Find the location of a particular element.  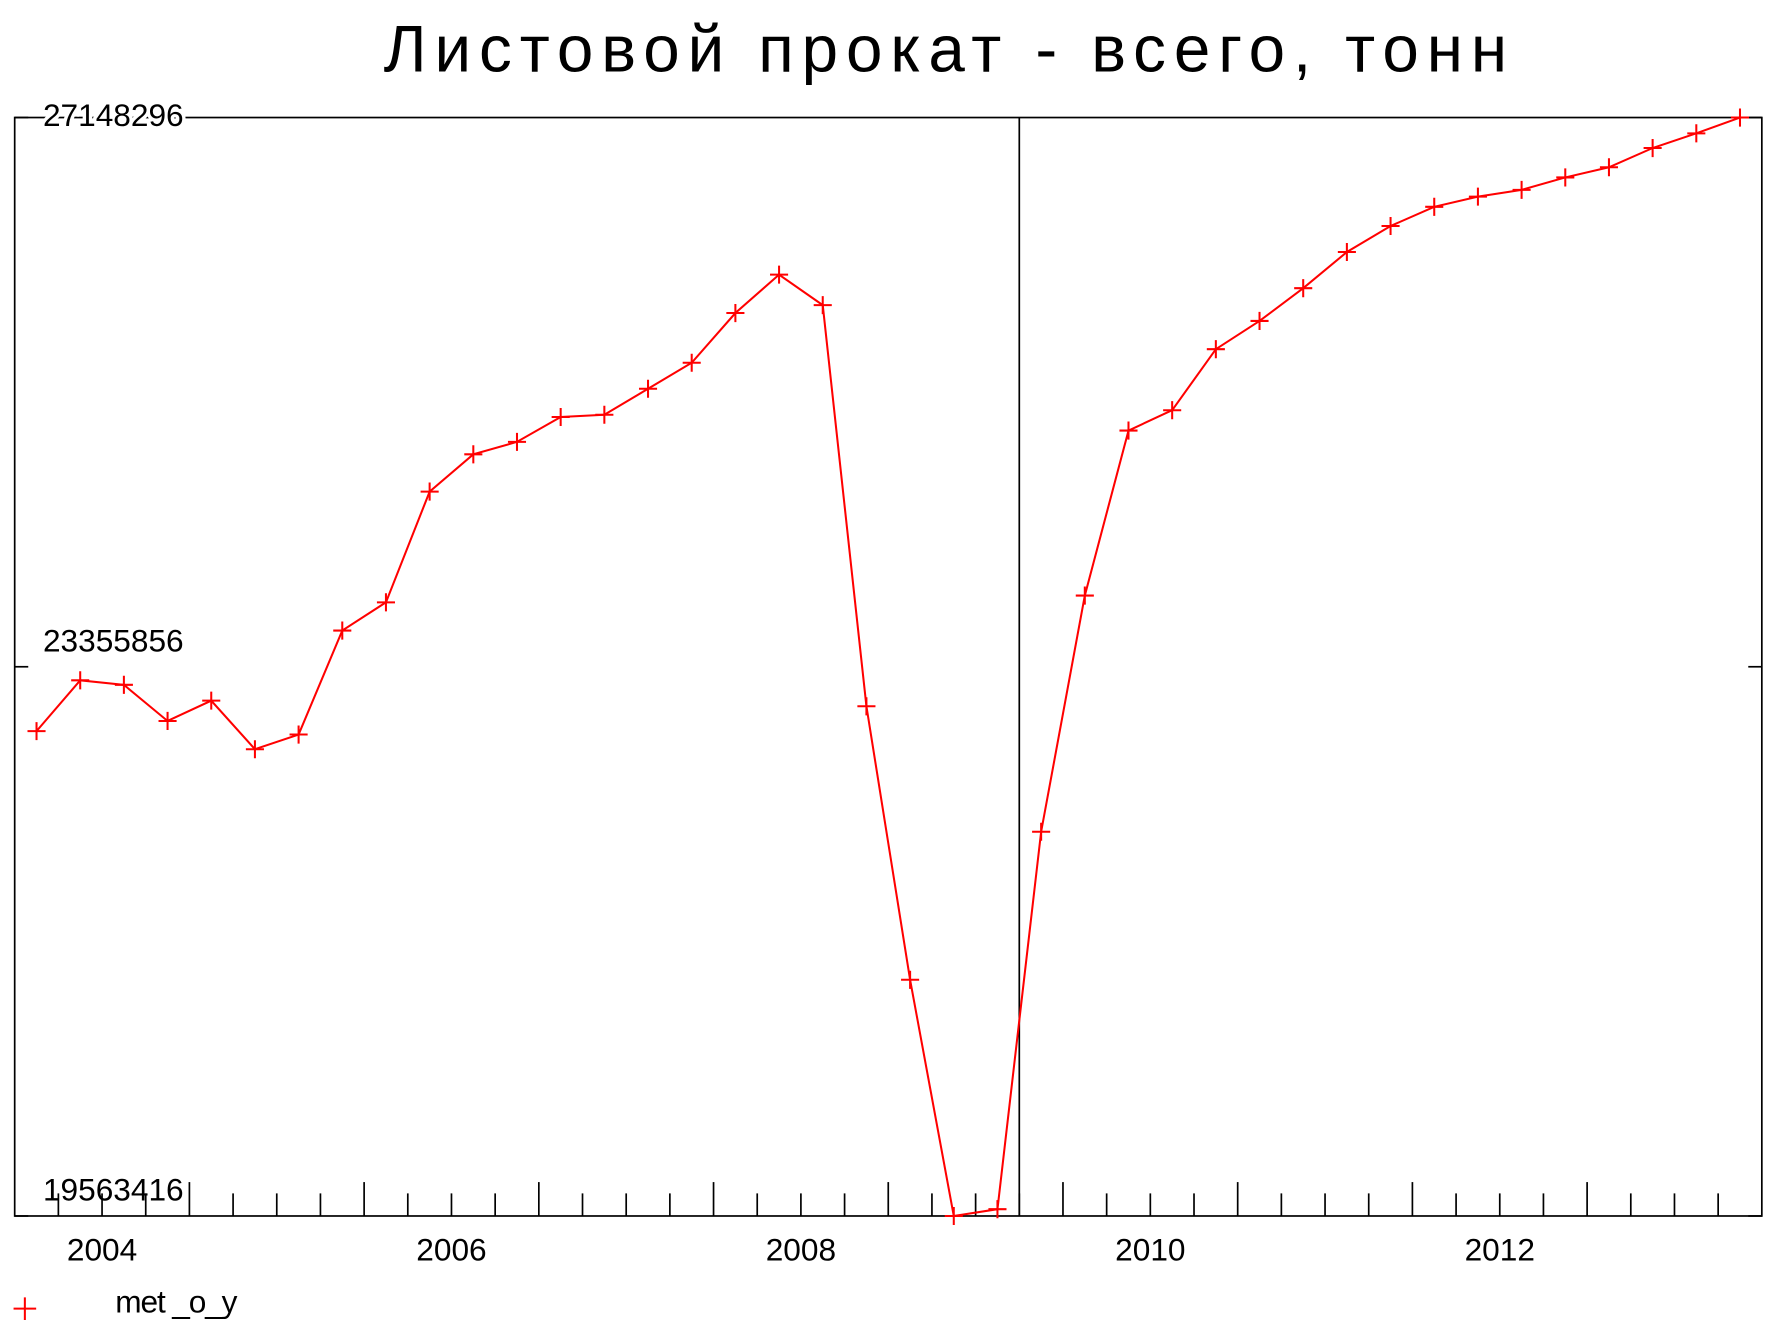

x-tick-label: 2012 is located at coordinates (1500, 1250).